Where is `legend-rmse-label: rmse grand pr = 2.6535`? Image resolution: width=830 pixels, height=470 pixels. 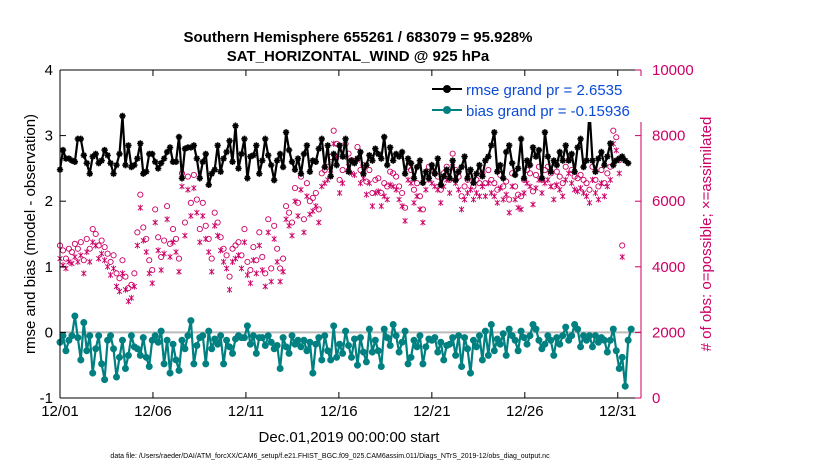
legend-rmse-label: rmse grand pr = 2.6535 is located at coordinates (544, 90).